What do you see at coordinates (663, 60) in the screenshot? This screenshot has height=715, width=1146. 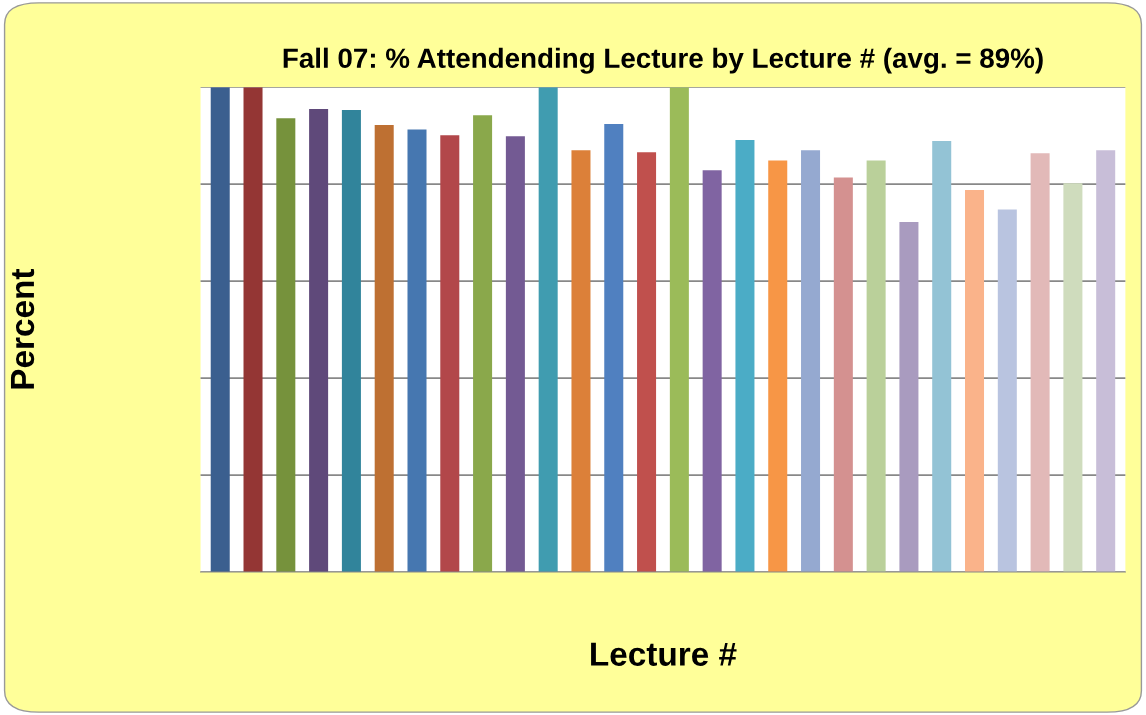 I see `chart-title: Fall 07: % Attendending Lecture by Lecture # (avg. = 89%)` at bounding box center [663, 60].